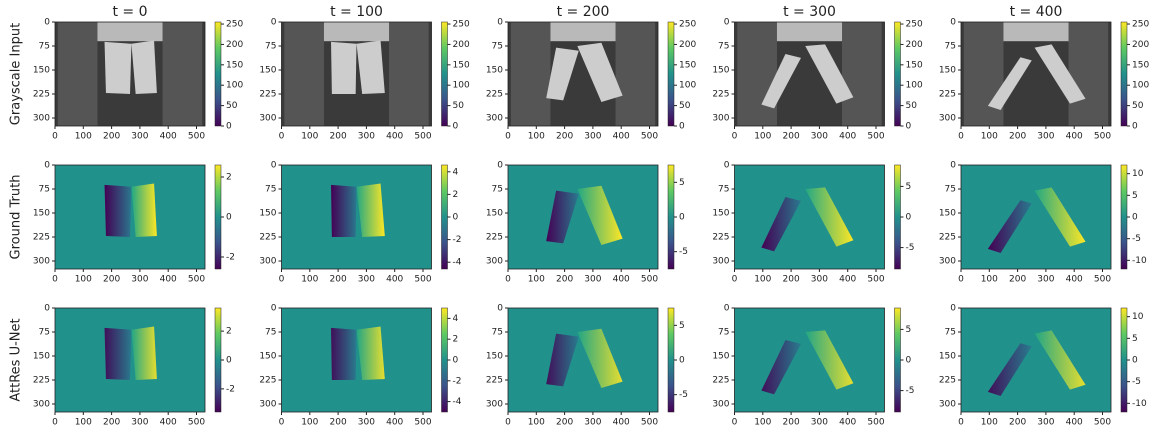  What do you see at coordinates (914, 65) in the screenshot?
I see `colorbar-tick-label: 150` at bounding box center [914, 65].